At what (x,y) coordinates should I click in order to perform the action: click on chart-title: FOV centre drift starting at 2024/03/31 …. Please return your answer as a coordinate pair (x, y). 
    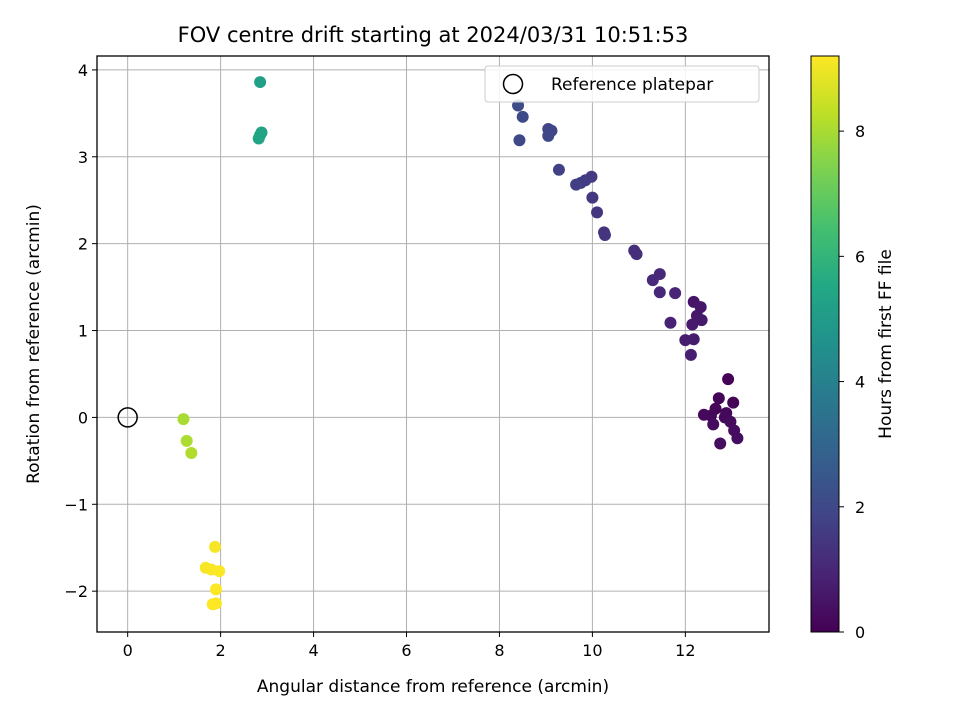
    Looking at the image, I should click on (433, 35).